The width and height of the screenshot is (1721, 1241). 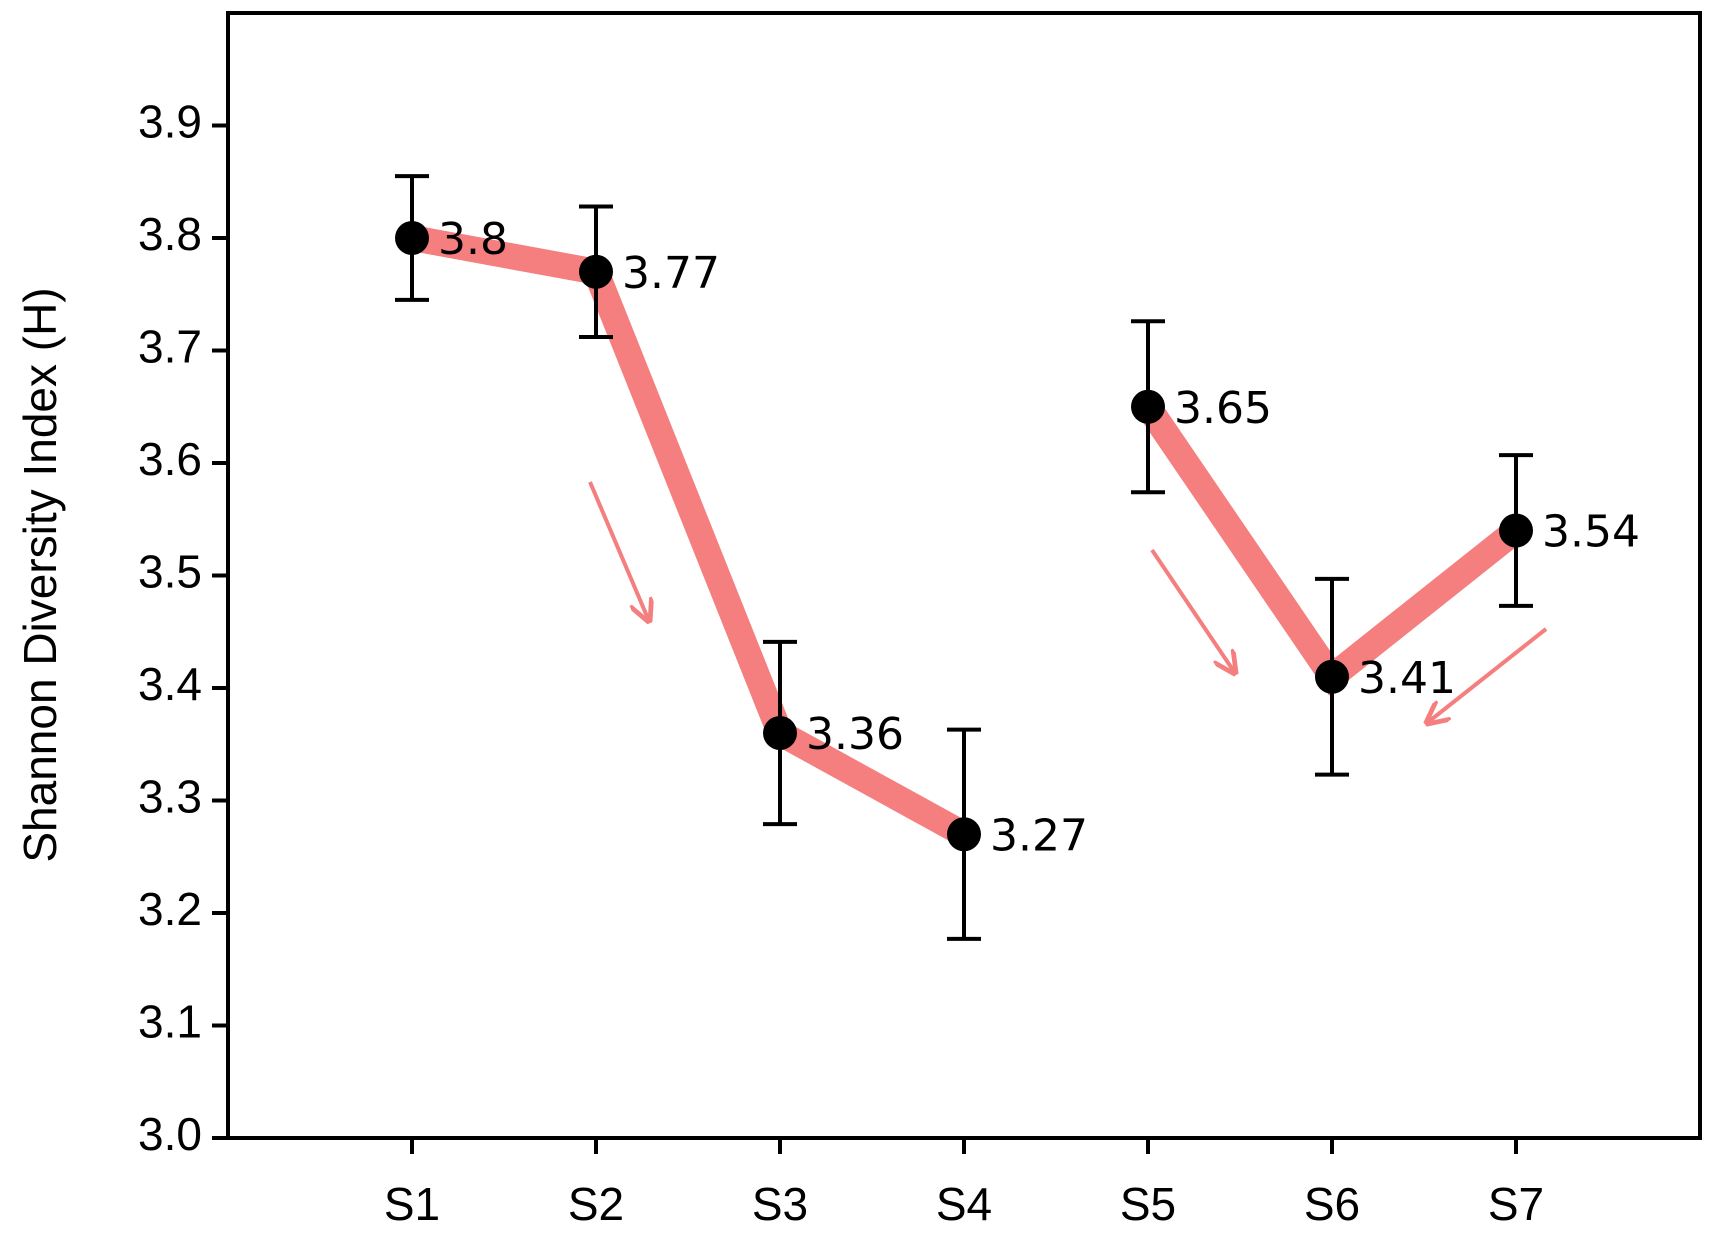 What do you see at coordinates (412, 1204) in the screenshot?
I see `x-tick-label: S1` at bounding box center [412, 1204].